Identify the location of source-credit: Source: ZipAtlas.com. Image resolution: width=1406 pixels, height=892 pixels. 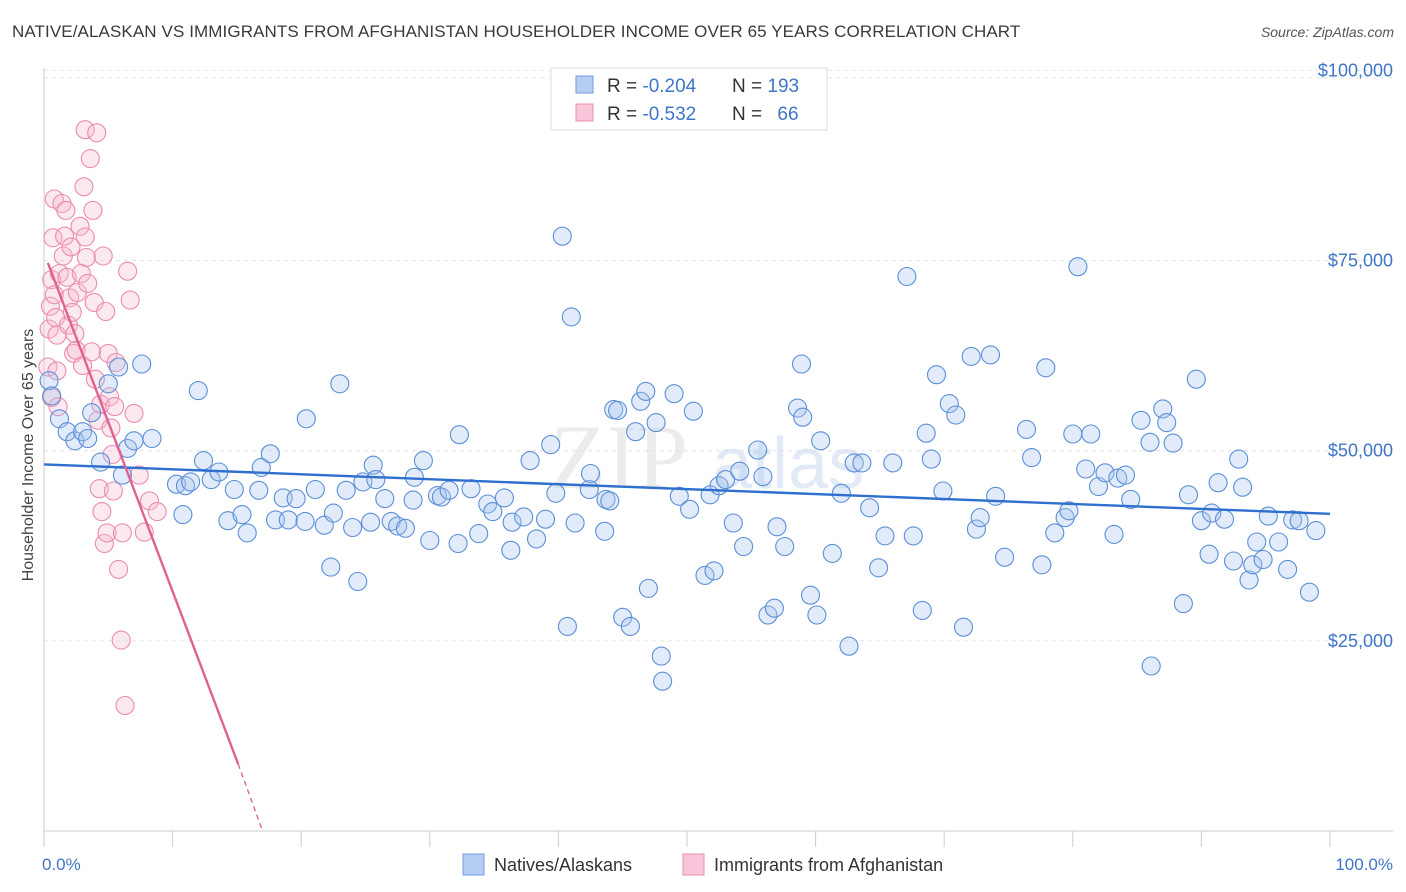
(1327, 32).